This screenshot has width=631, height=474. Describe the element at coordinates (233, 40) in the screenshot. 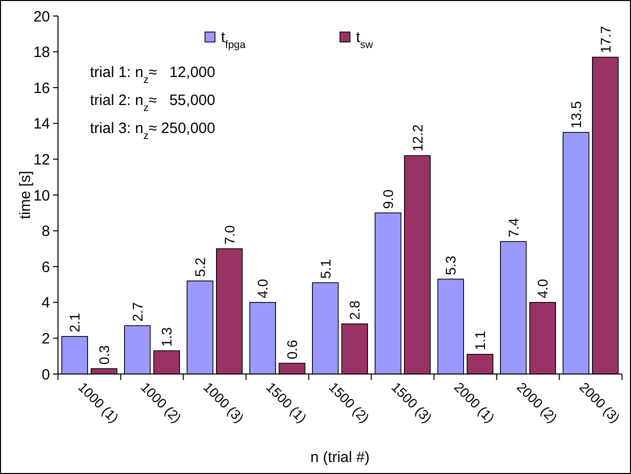

I see `legend-label: t$_{fpga}$` at that location.